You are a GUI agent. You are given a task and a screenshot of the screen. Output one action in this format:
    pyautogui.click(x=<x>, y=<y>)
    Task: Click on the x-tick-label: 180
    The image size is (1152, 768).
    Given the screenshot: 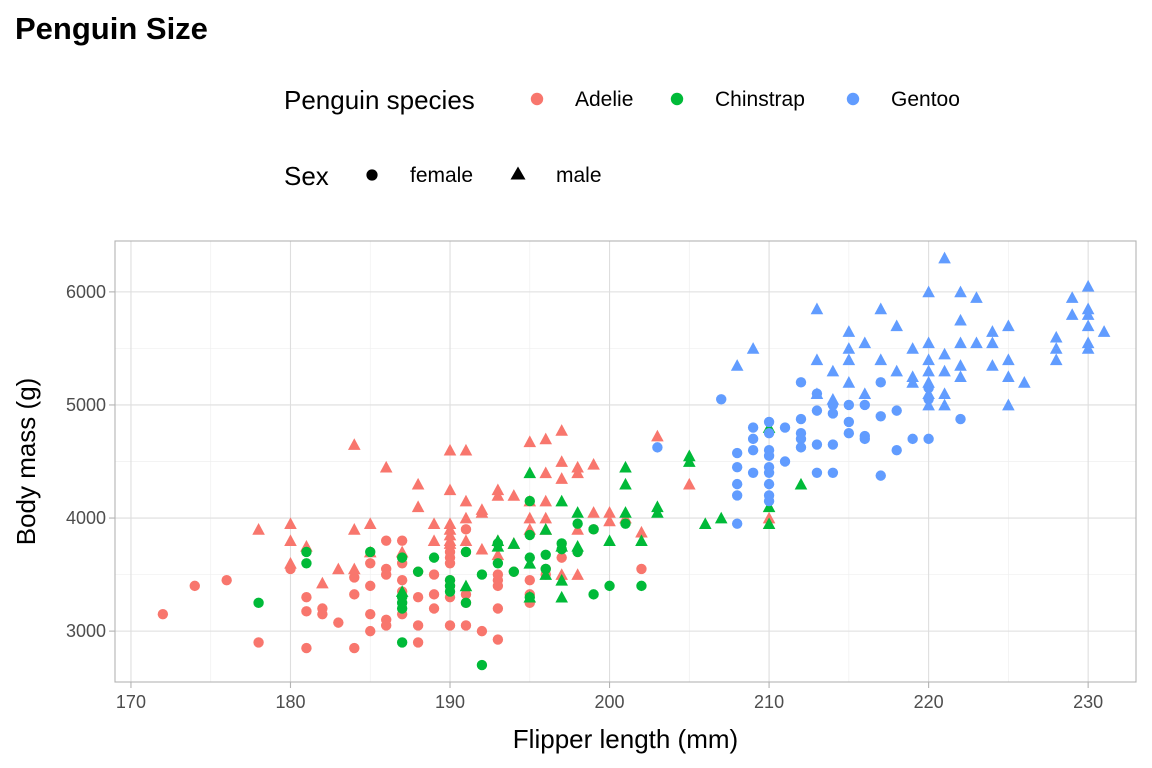 What is the action you would take?
    pyautogui.click(x=290, y=702)
    